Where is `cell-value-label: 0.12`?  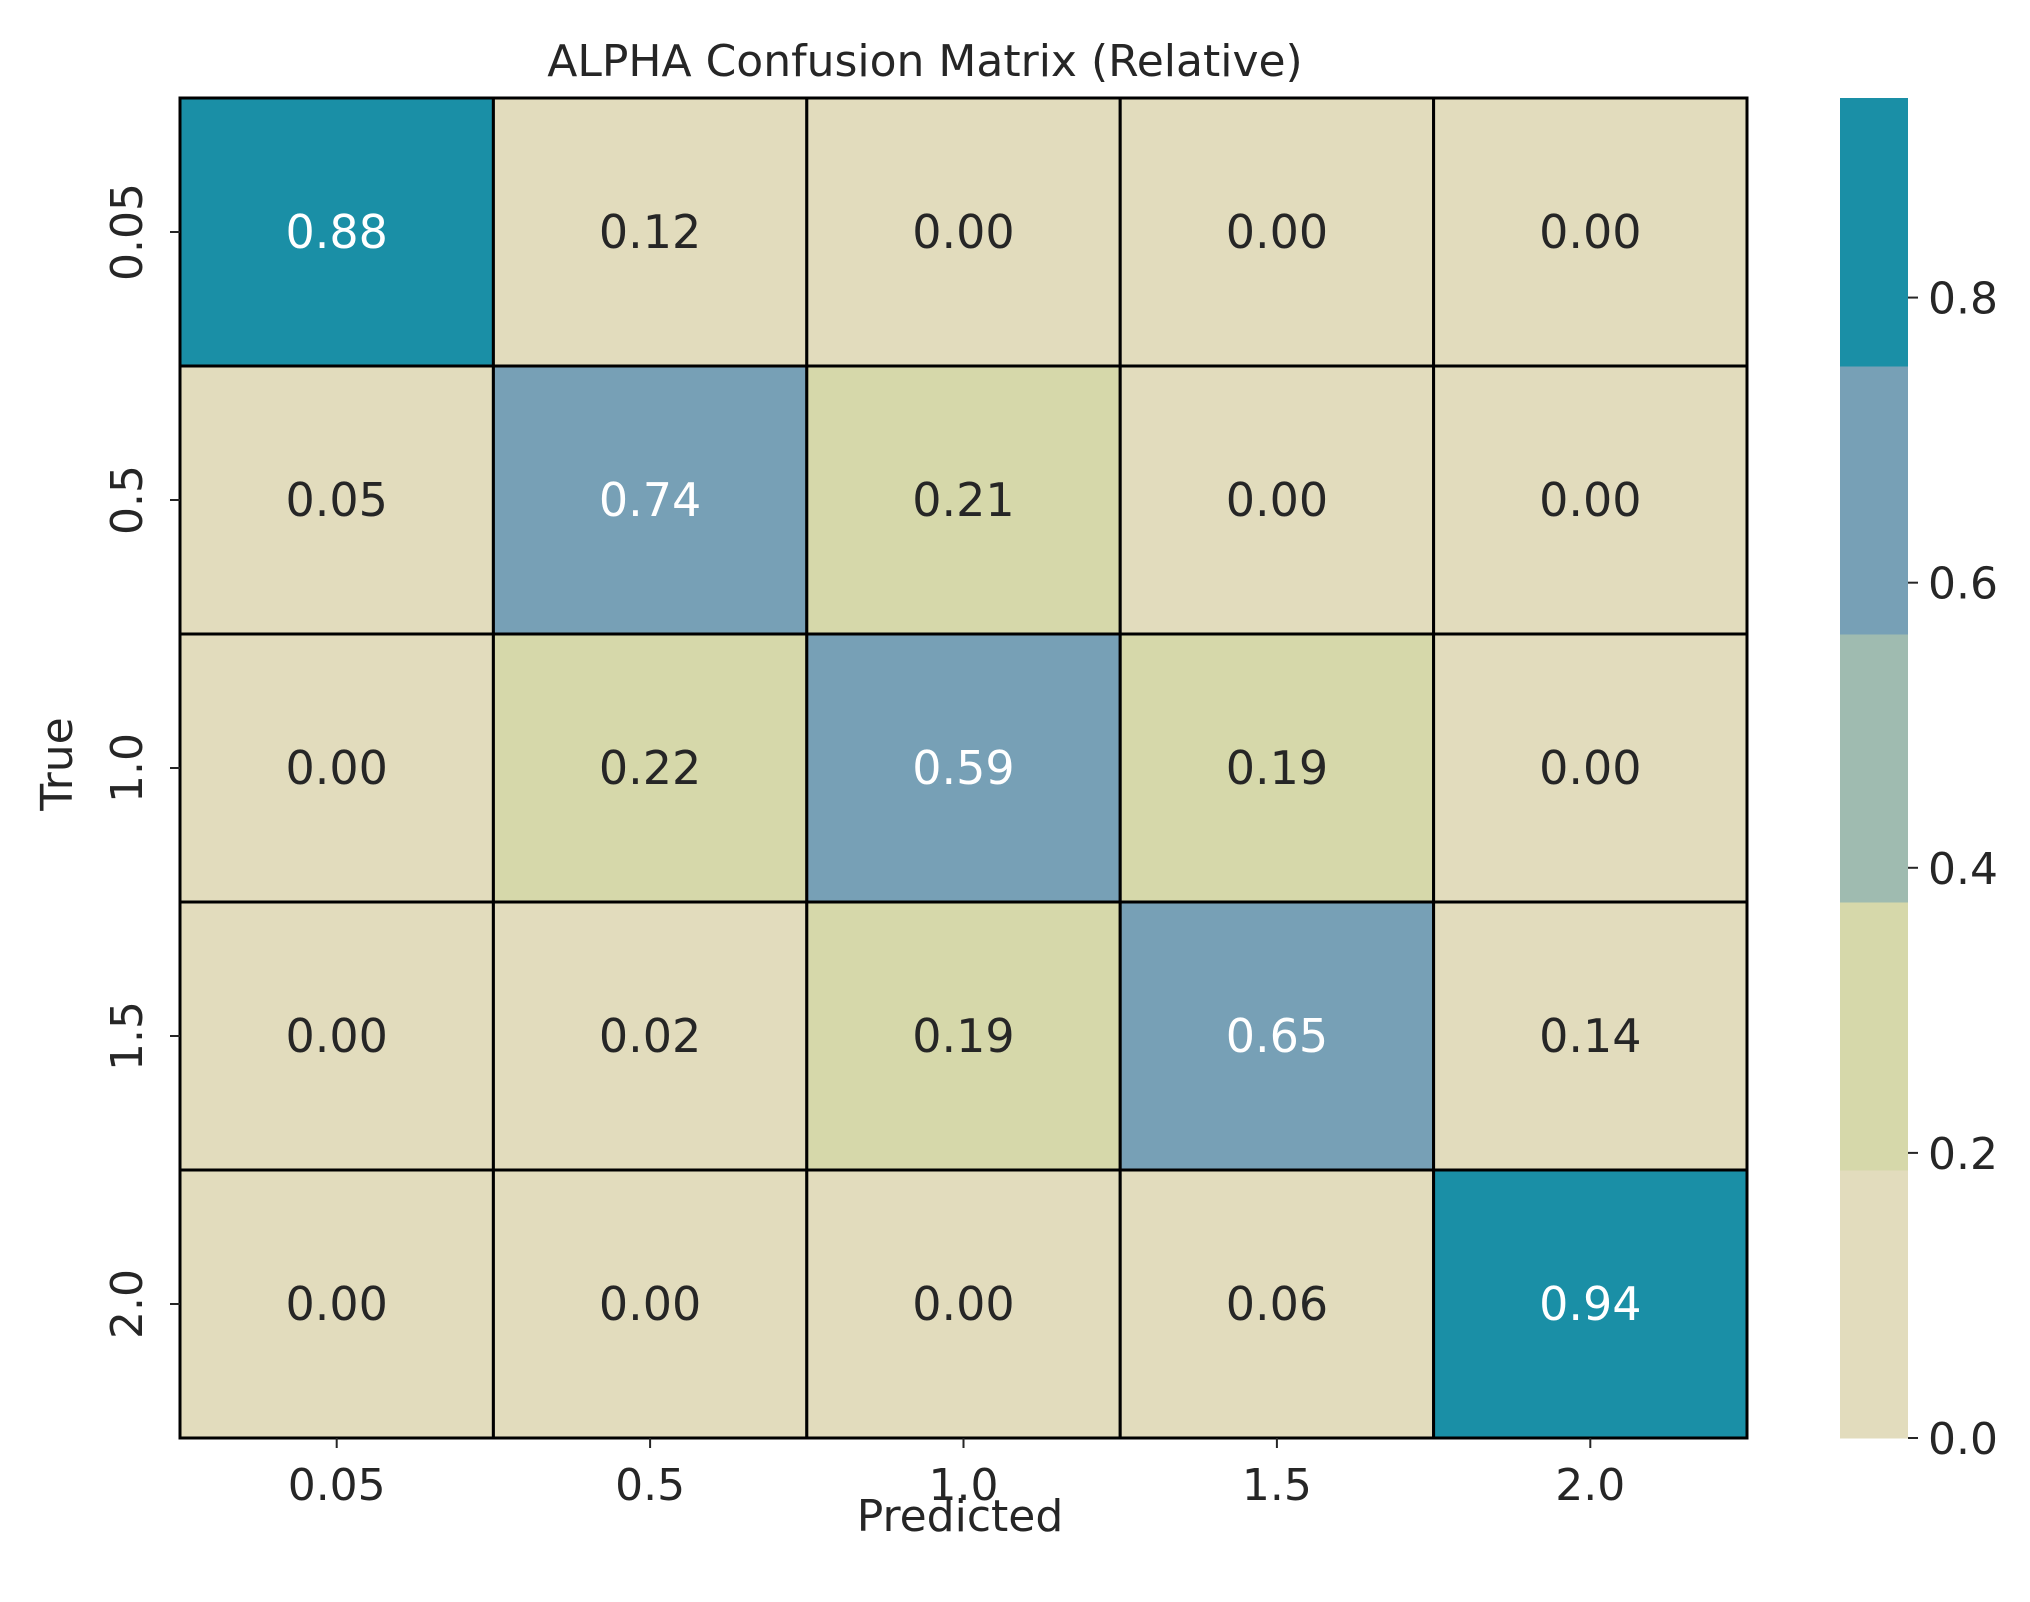 cell-value-label: 0.12 is located at coordinates (650, 232).